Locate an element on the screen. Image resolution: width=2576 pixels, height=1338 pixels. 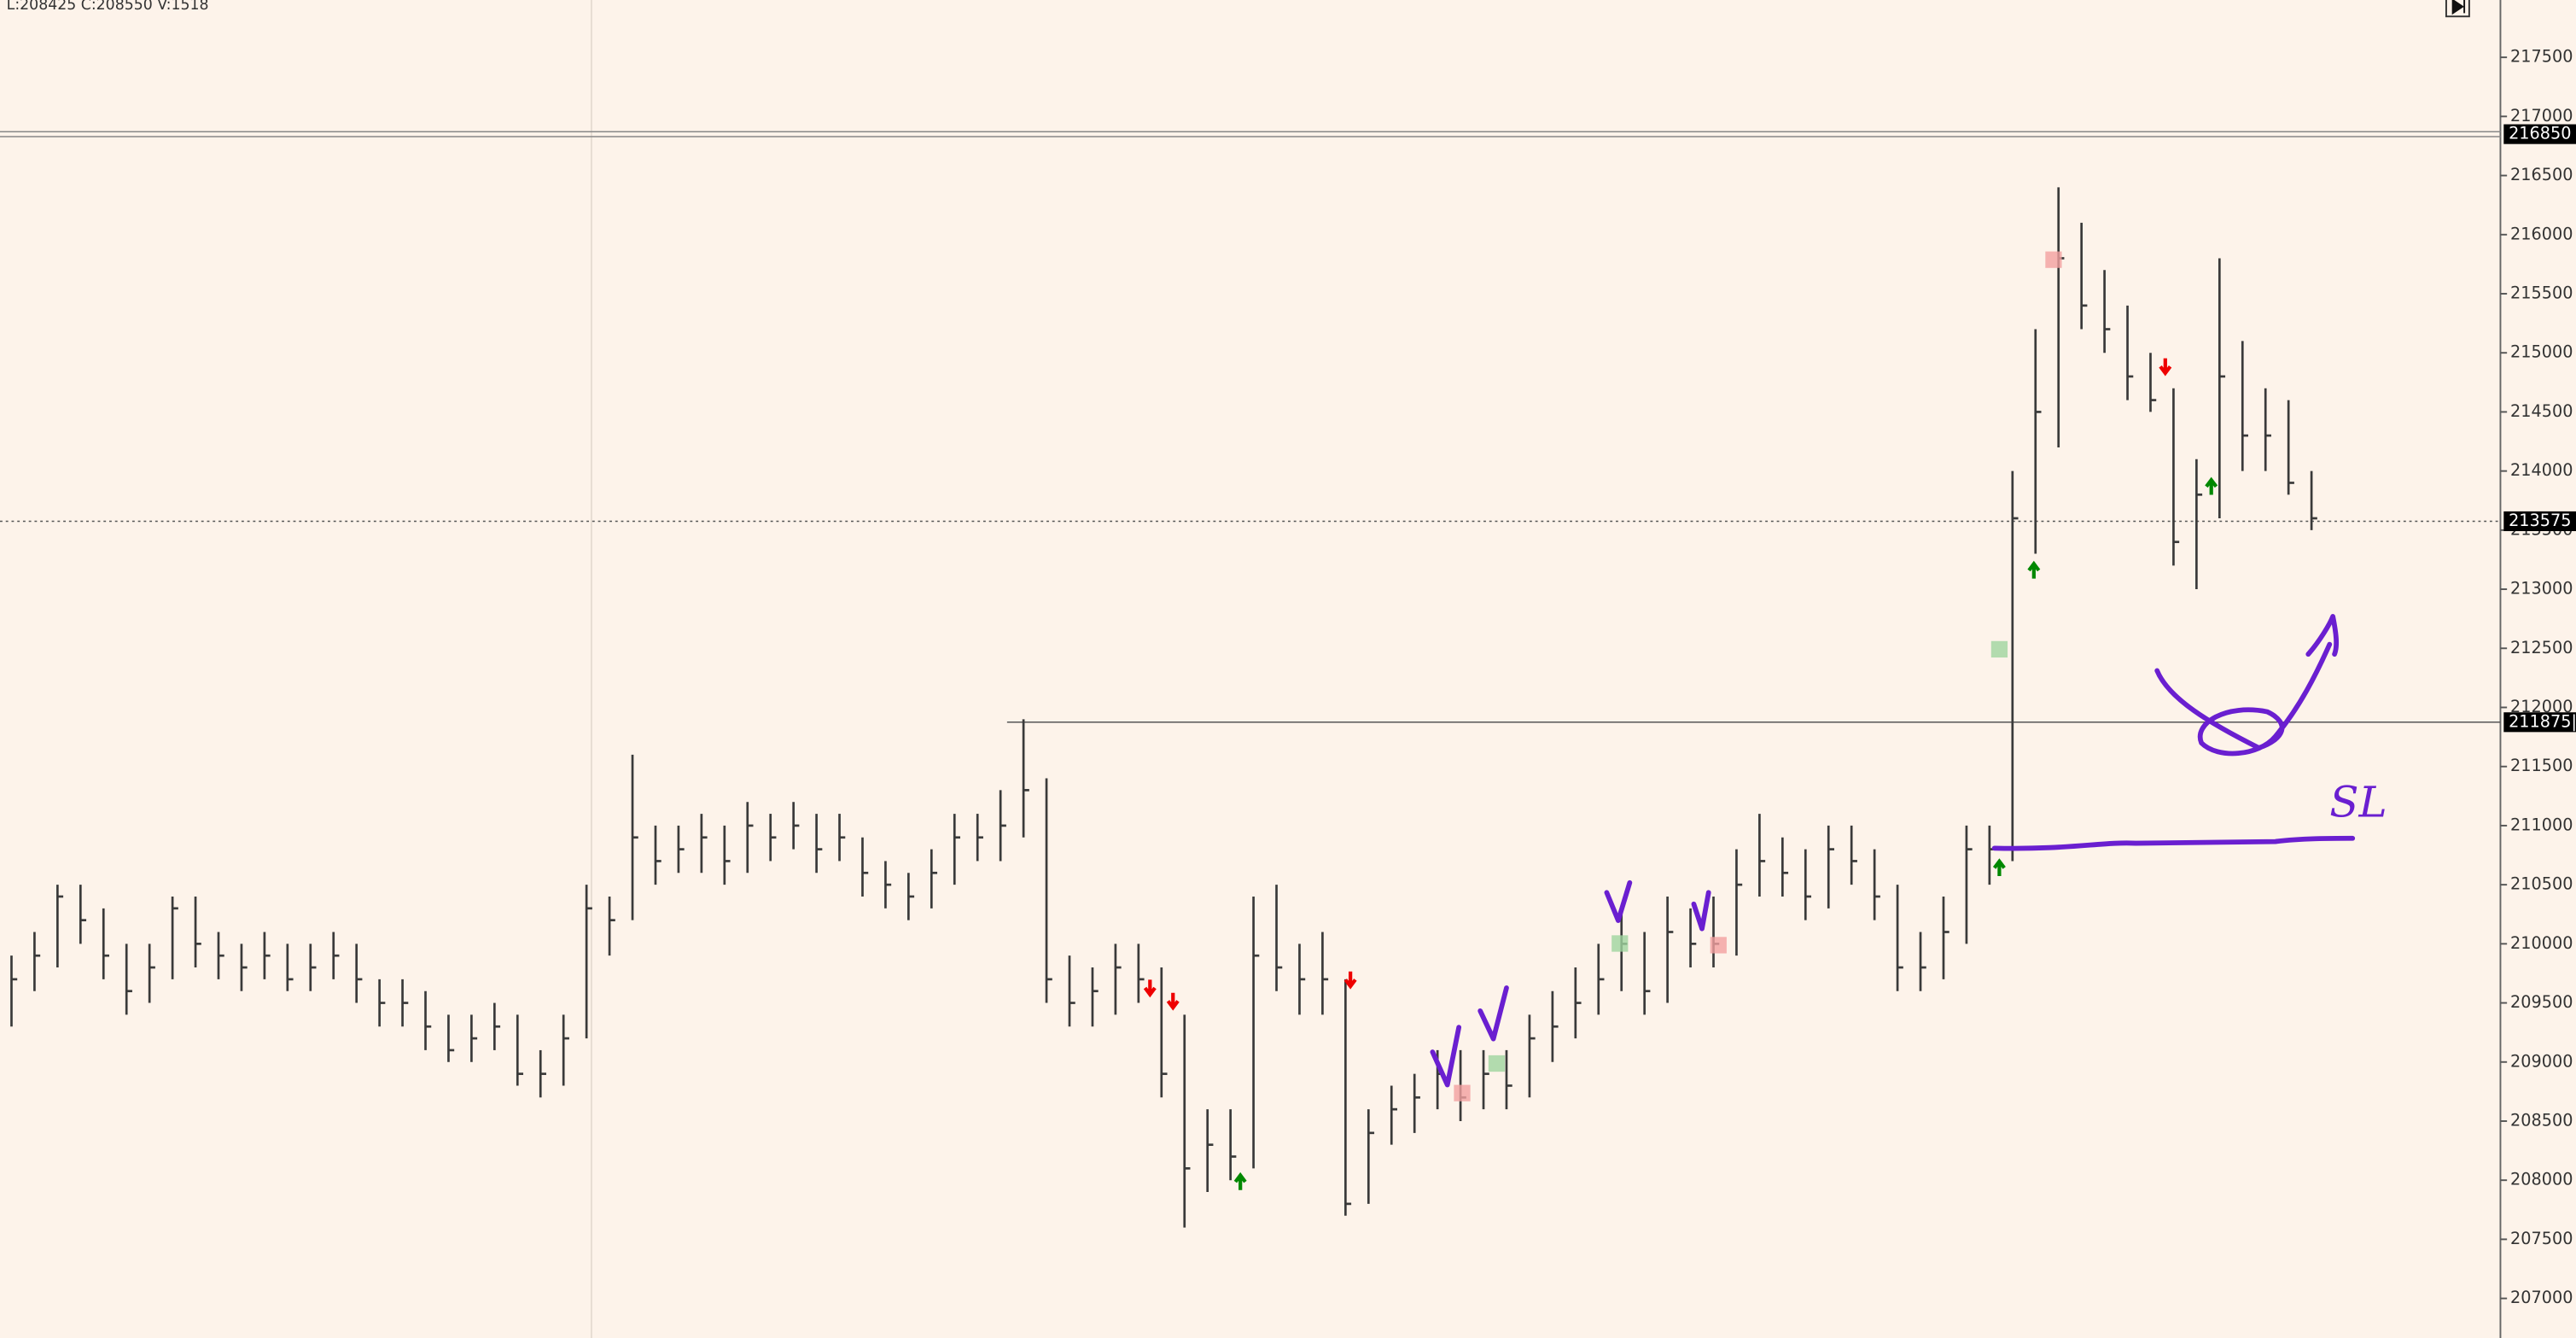
y-tick-label: 209000 is located at coordinates (2541, 1061).